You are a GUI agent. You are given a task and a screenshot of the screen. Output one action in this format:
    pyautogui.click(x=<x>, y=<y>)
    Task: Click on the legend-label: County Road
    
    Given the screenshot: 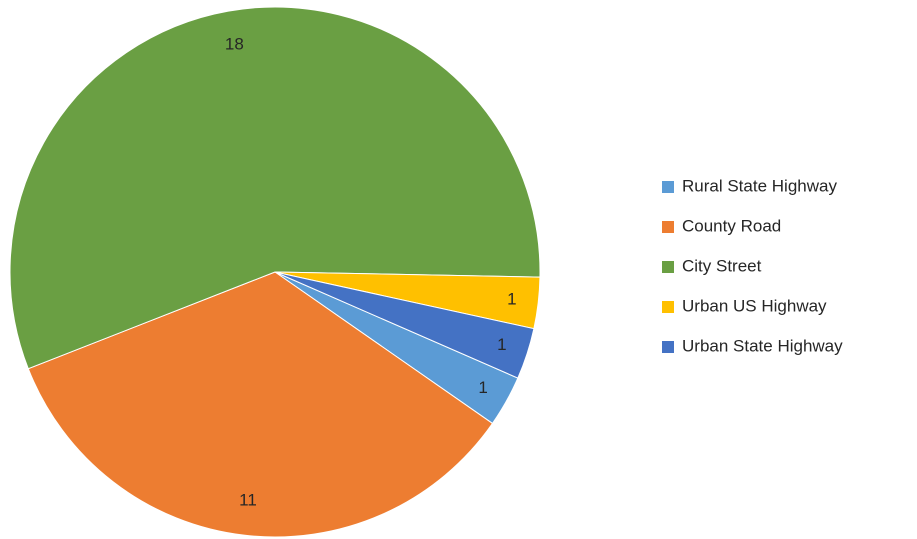 What is the action you would take?
    pyautogui.click(x=731, y=225)
    